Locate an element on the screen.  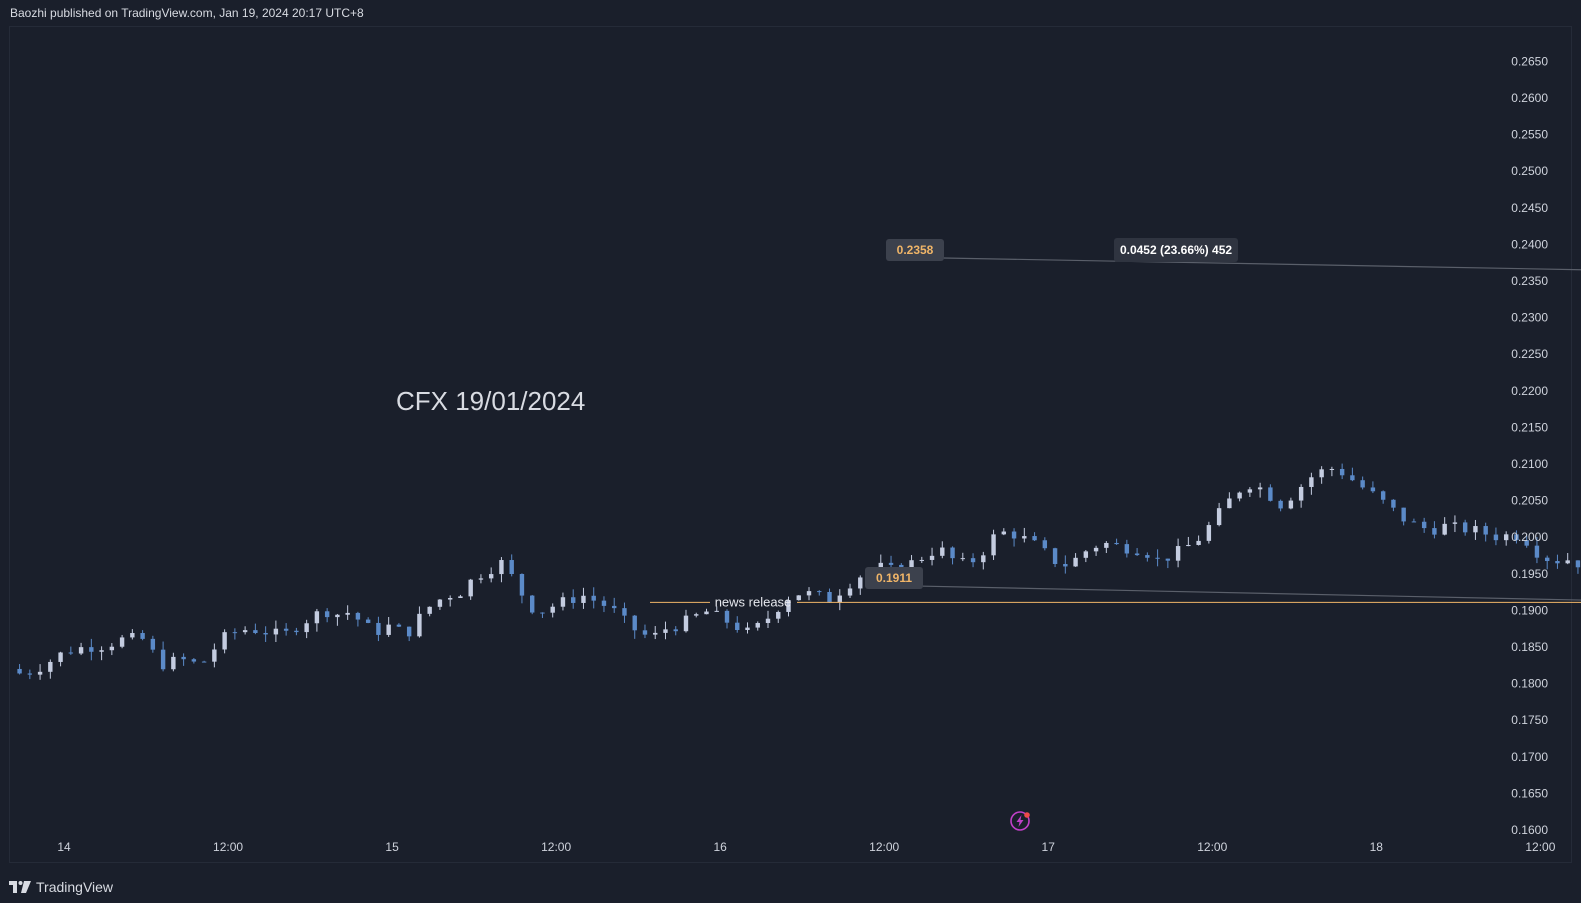
x-tick-label: 18 is located at coordinates (1377, 847).